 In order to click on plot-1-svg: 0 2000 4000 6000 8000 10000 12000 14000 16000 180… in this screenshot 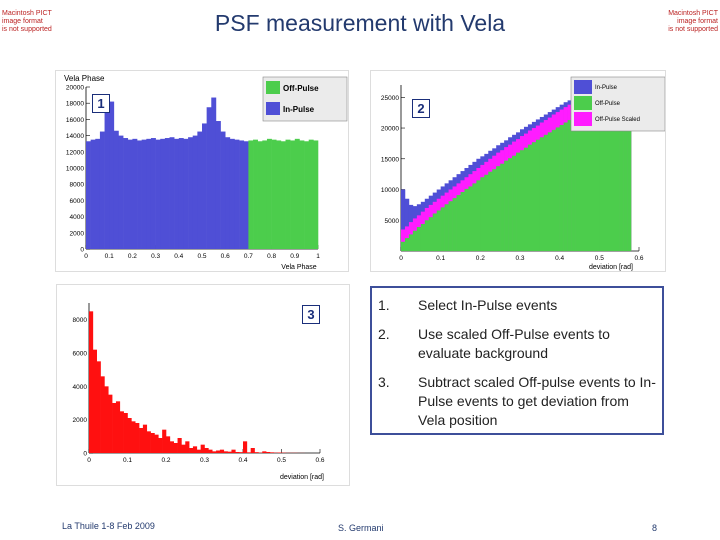, I will do `click(206, 172)`.